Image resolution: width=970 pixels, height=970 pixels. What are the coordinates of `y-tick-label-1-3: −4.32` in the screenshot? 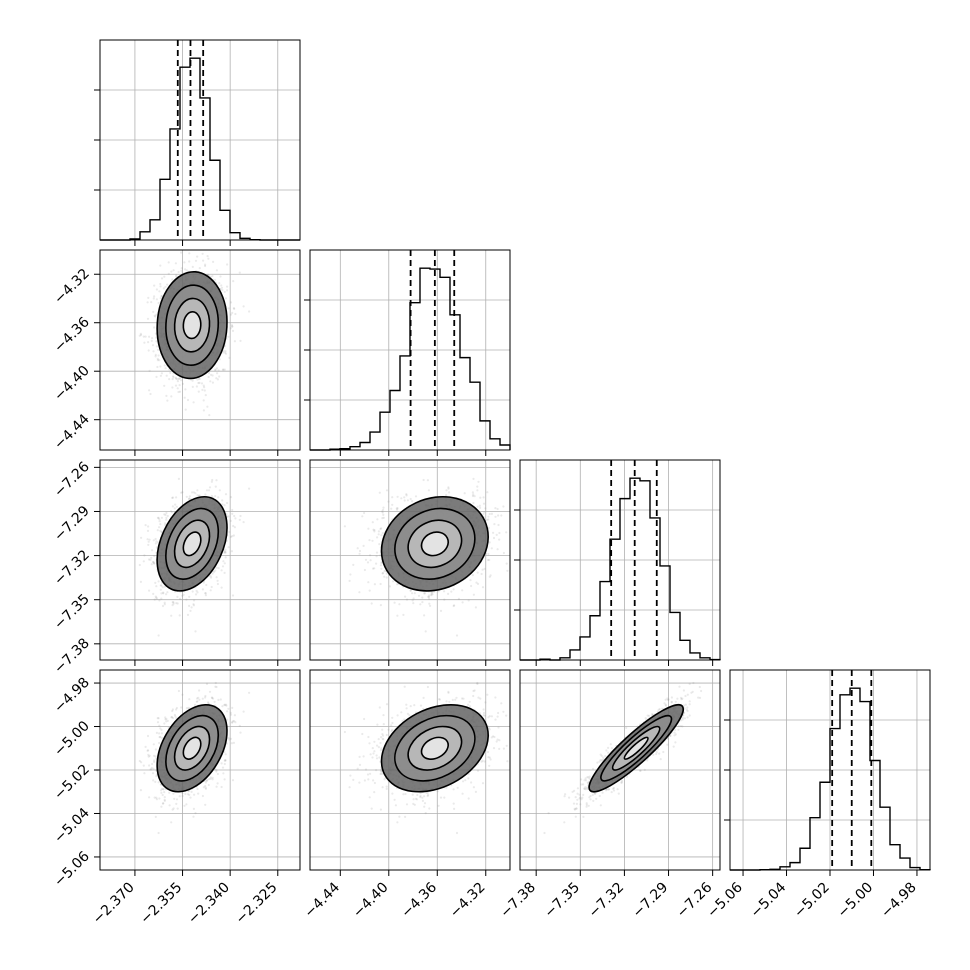 It's located at (72, 287).